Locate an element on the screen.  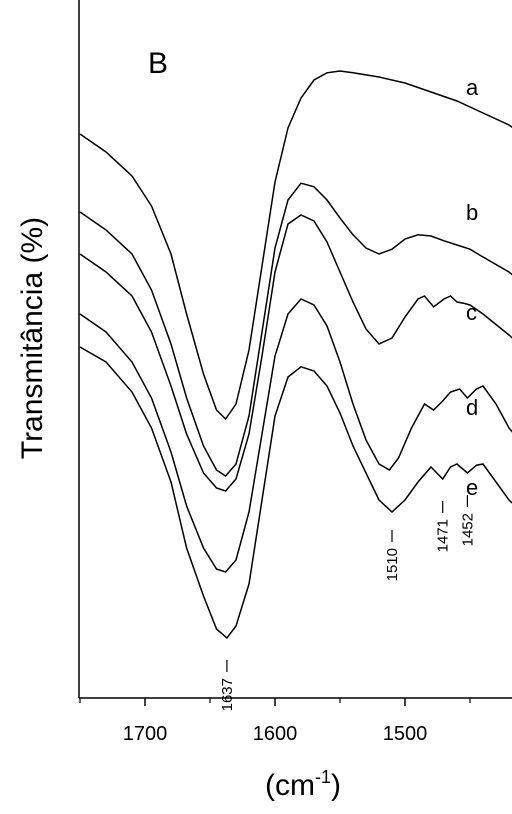
annotation-label-1510: 1510 is located at coordinates (392, 564).